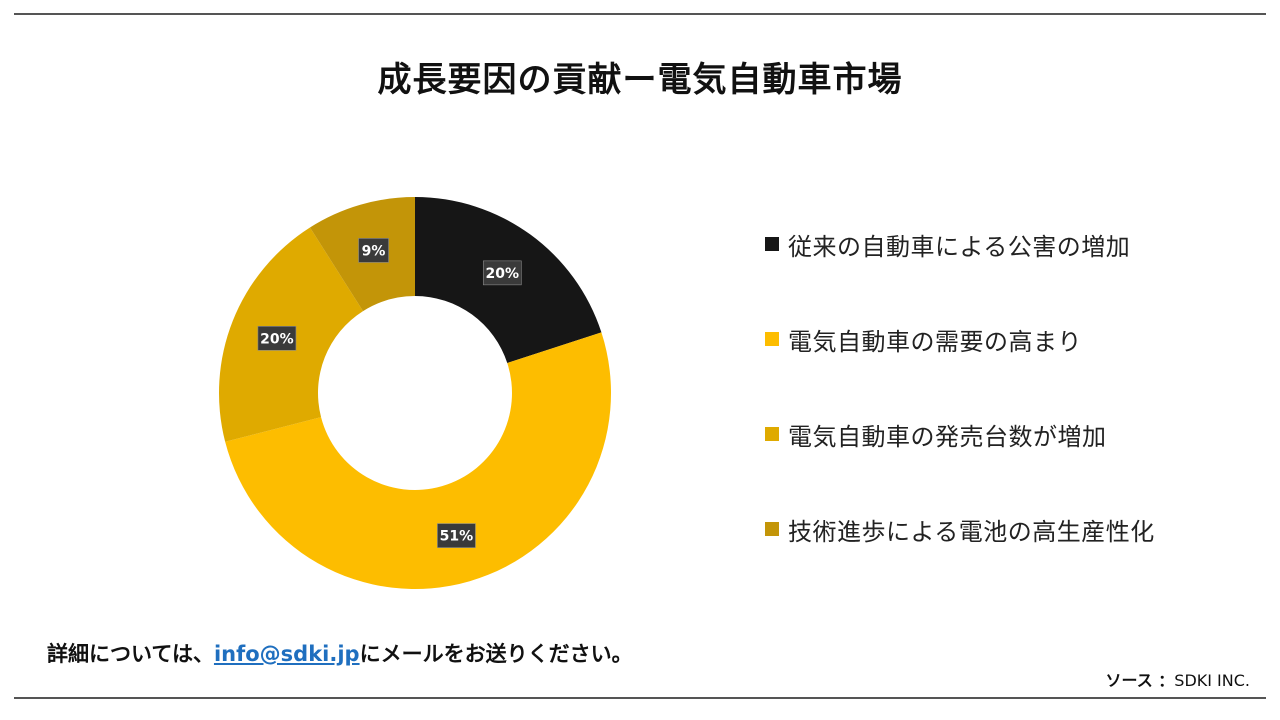 The width and height of the screenshot is (1280, 720). I want to click on data-label-pollution: 20%, so click(502, 273).